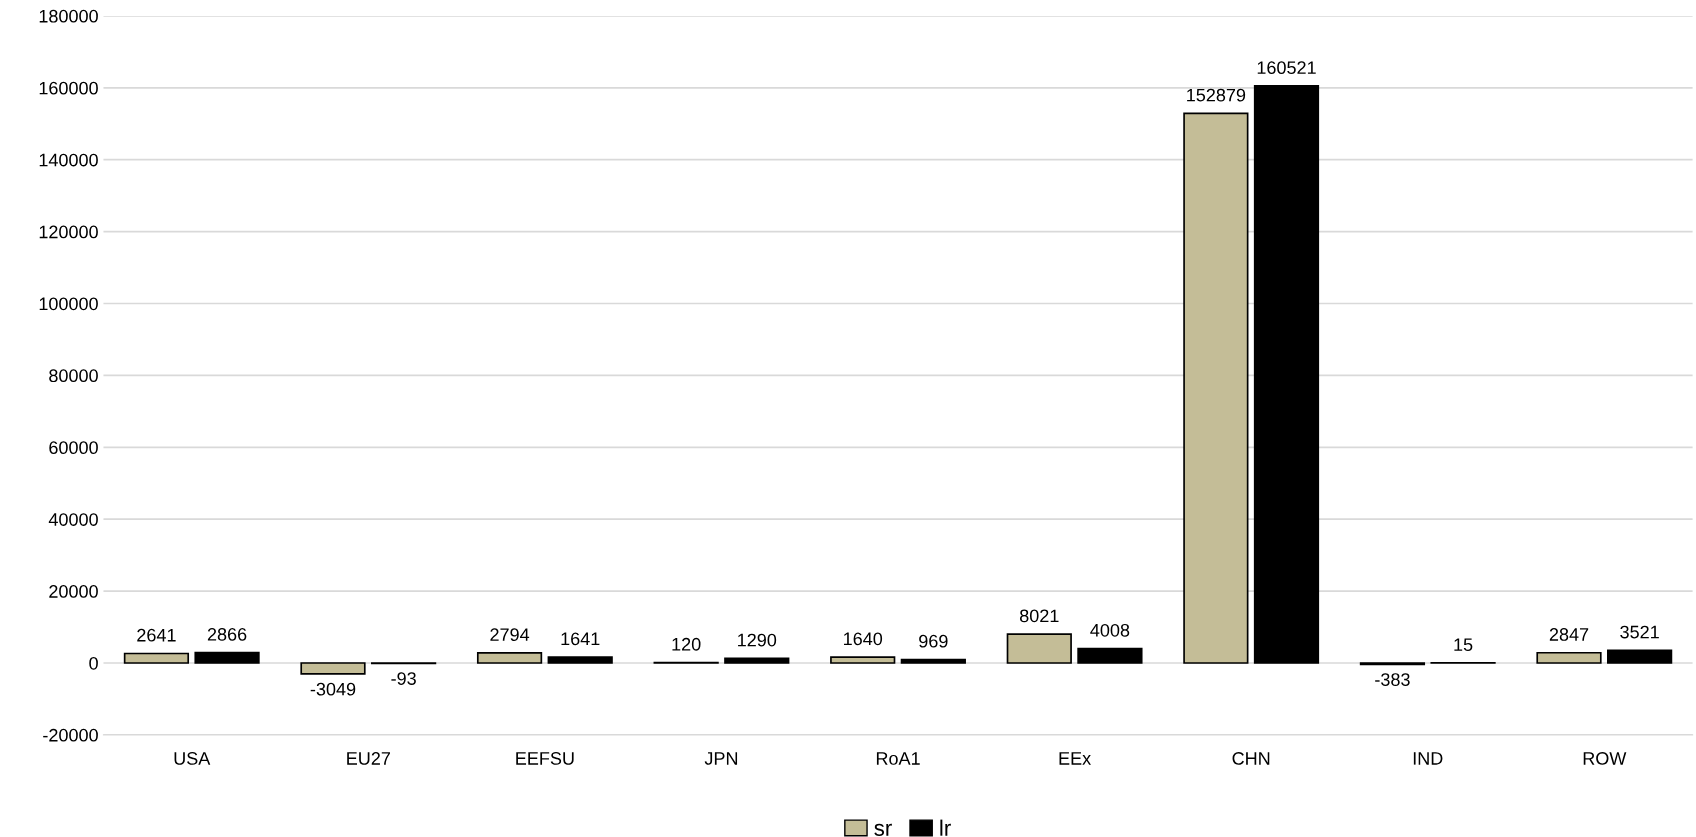 Image resolution: width=1696 pixels, height=837 pixels. I want to click on x-tick-label: IND, so click(1428, 758).